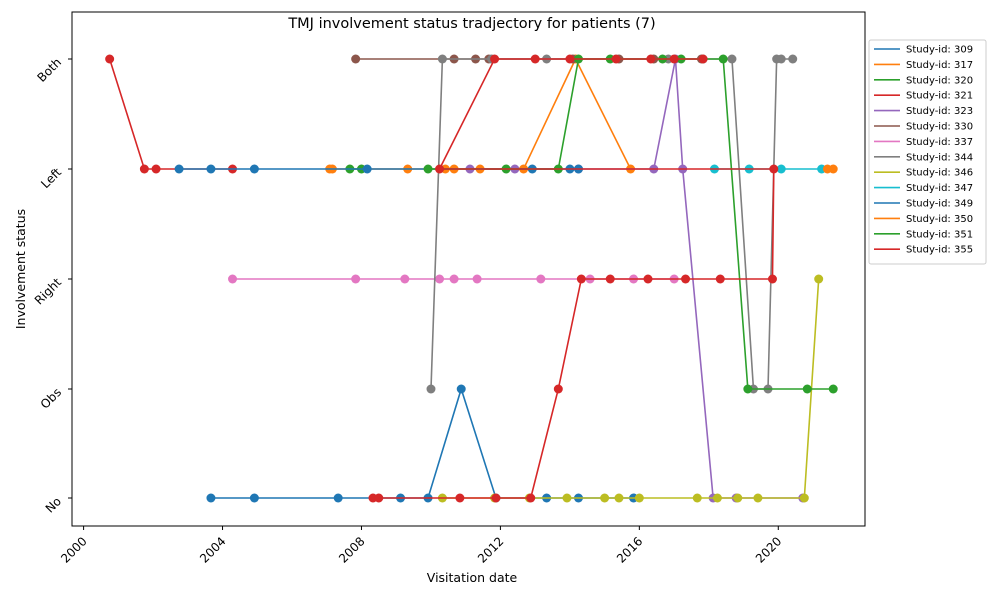 Image resolution: width=1000 pixels, height=600 pixels. I want to click on x-axis: 2000 2004 2008 2012 2016 2020, so click(421, 546).